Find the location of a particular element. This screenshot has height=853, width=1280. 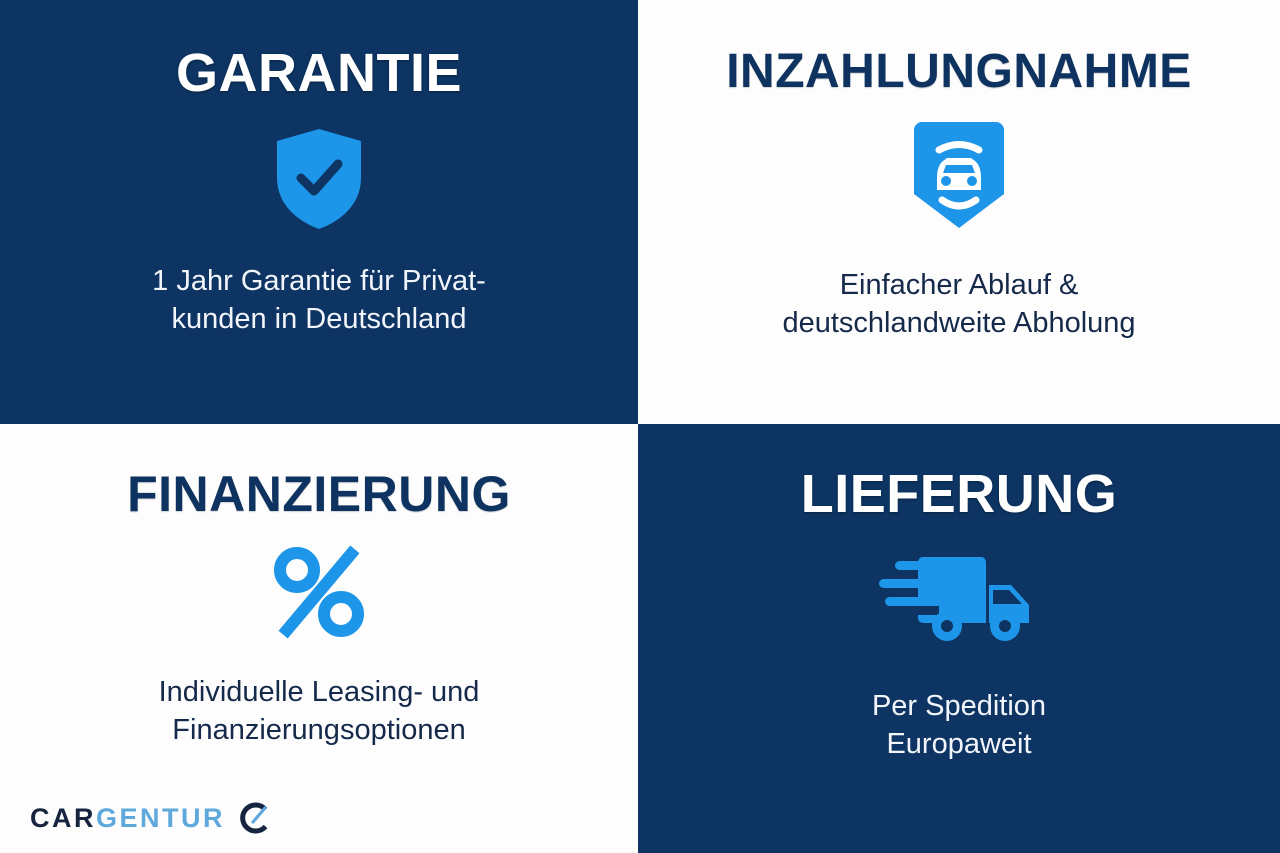

car-badge-icon is located at coordinates (959, 175).